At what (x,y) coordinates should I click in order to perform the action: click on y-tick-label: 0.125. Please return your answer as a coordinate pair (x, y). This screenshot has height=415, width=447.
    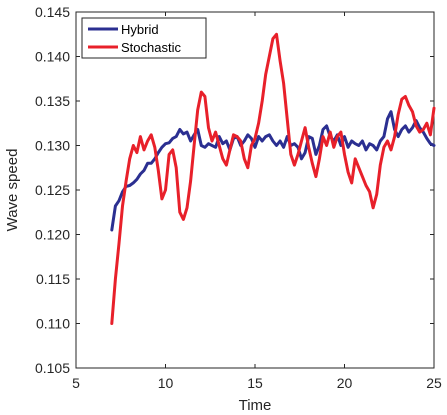
    Looking at the image, I should click on (52, 190).